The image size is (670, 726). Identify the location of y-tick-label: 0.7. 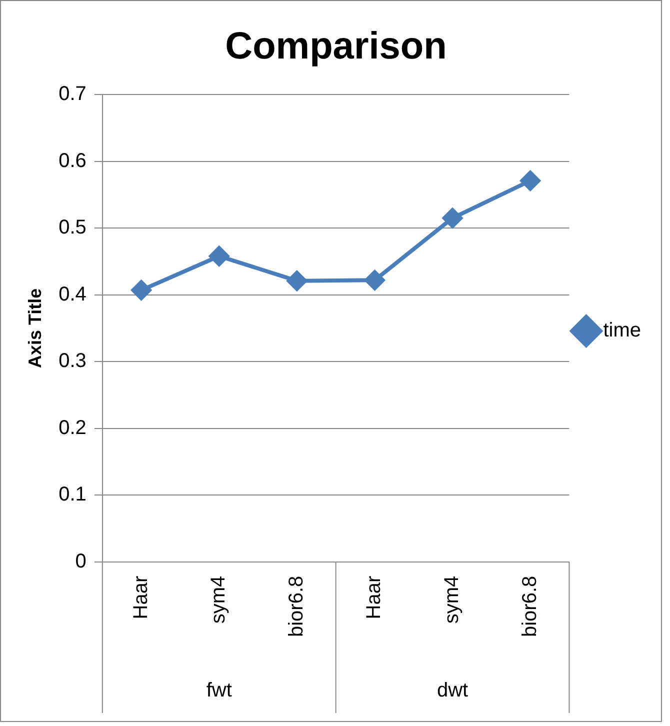
(72, 94).